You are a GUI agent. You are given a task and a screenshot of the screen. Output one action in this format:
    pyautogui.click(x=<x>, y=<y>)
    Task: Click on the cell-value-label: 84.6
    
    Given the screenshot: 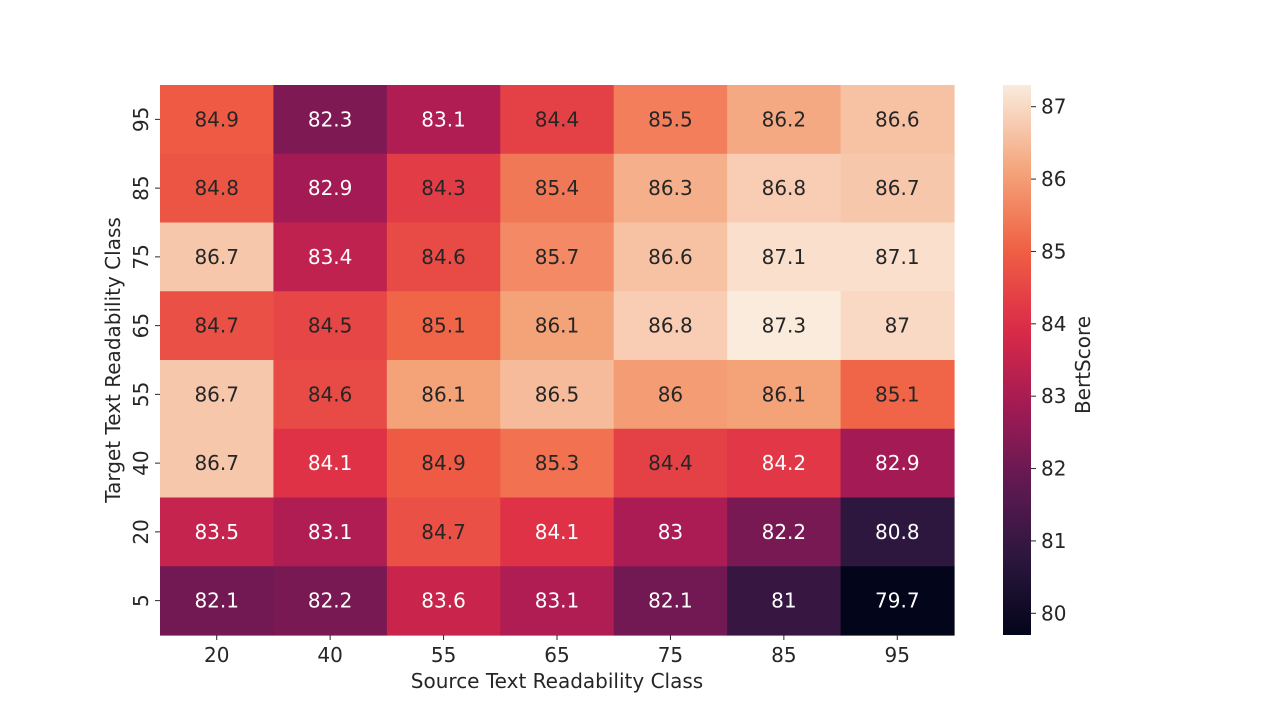 What is the action you would take?
    pyautogui.click(x=443, y=257)
    